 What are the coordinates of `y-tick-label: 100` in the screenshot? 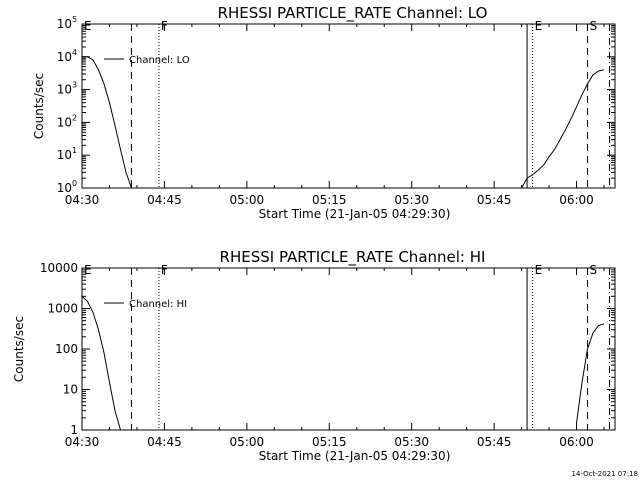 It's located at (66, 349).